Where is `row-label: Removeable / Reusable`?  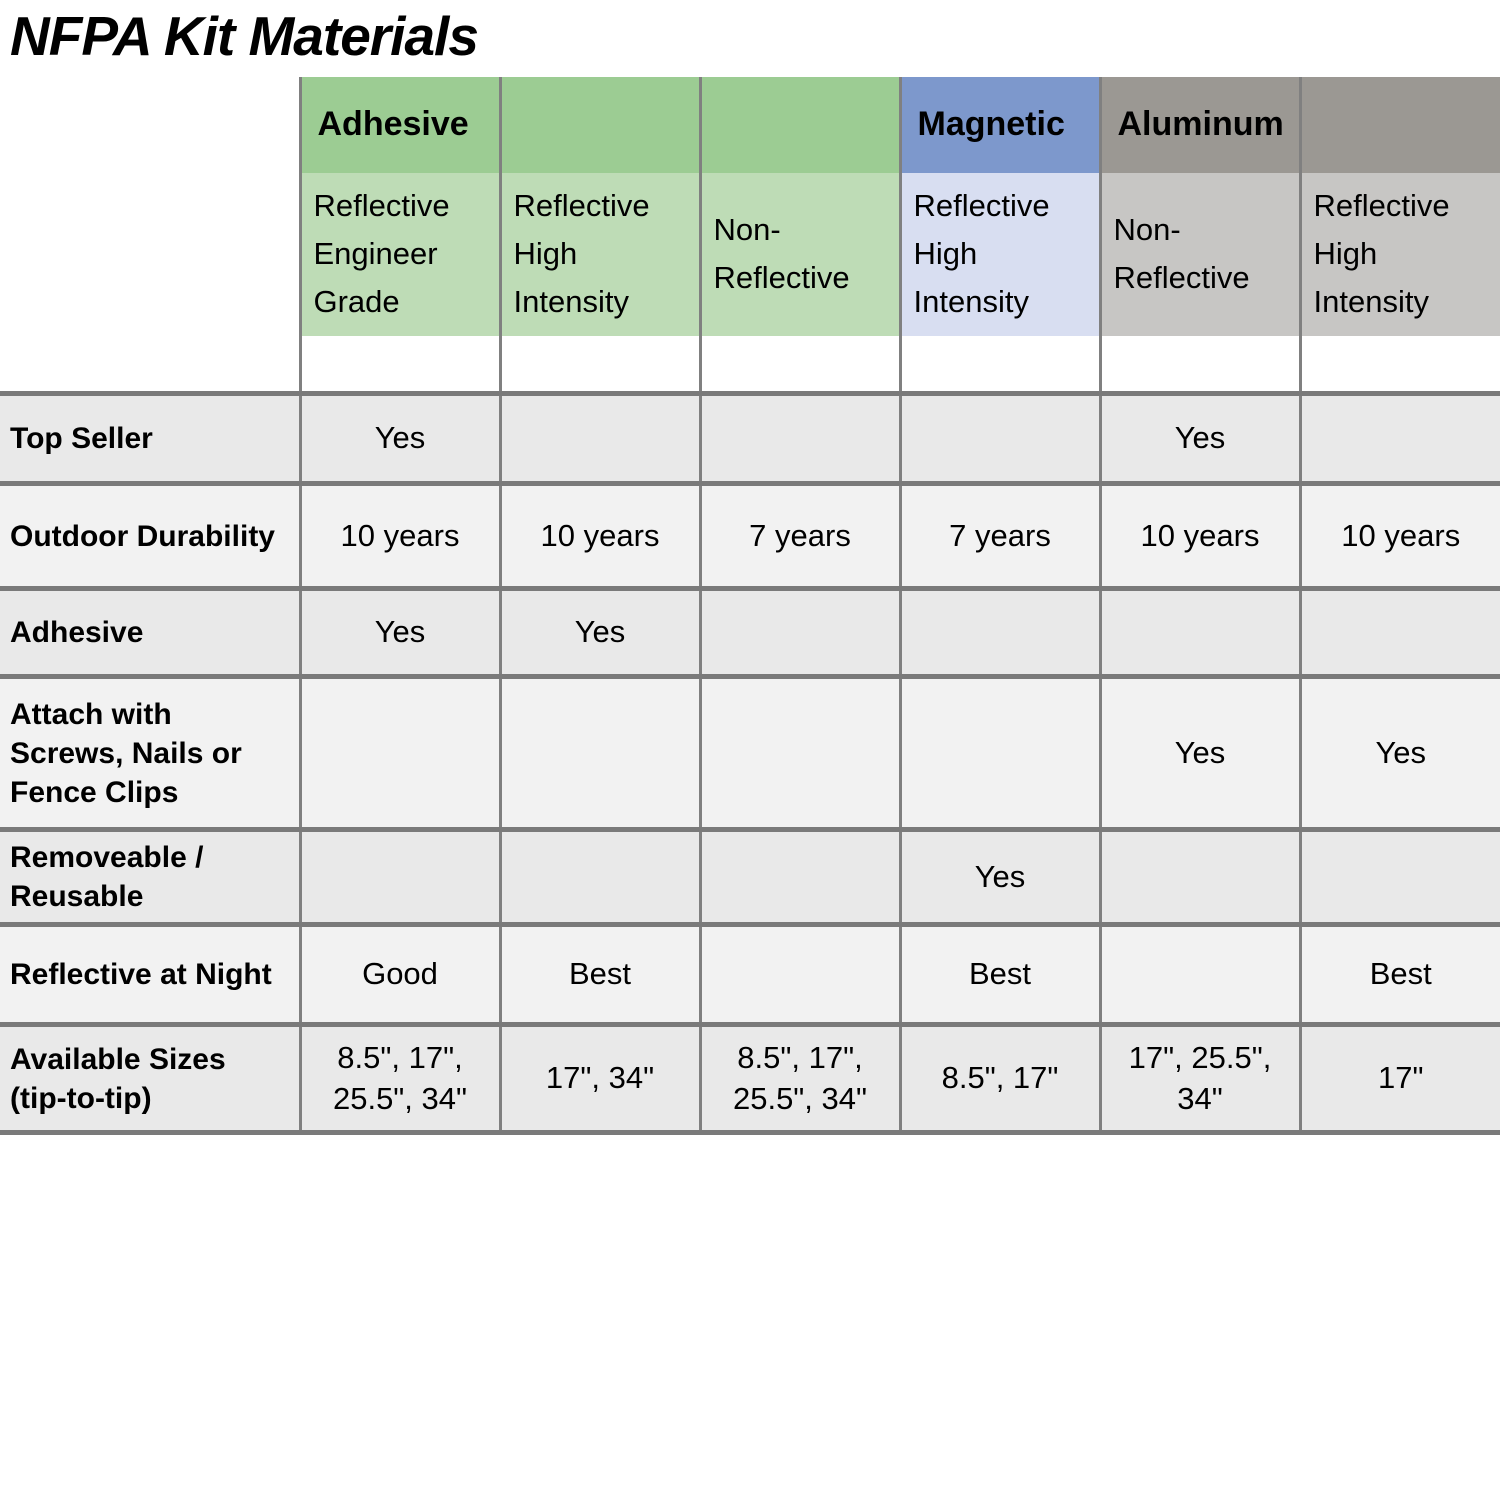
row-label: Removeable / Reusable is located at coordinates (150, 876).